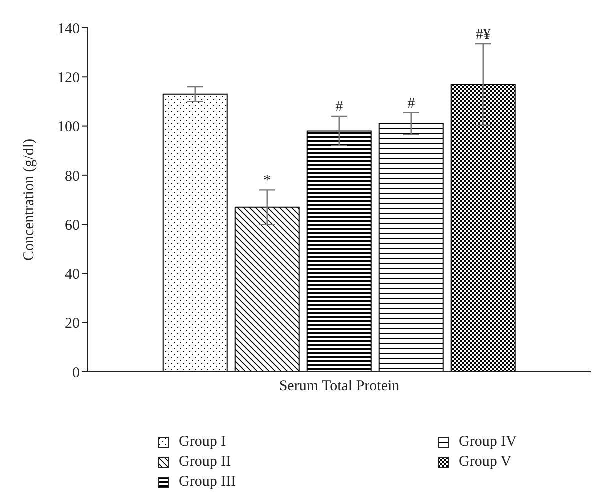 This screenshot has height=502, width=613. I want to click on y-tick-label: 100, so click(69, 128).